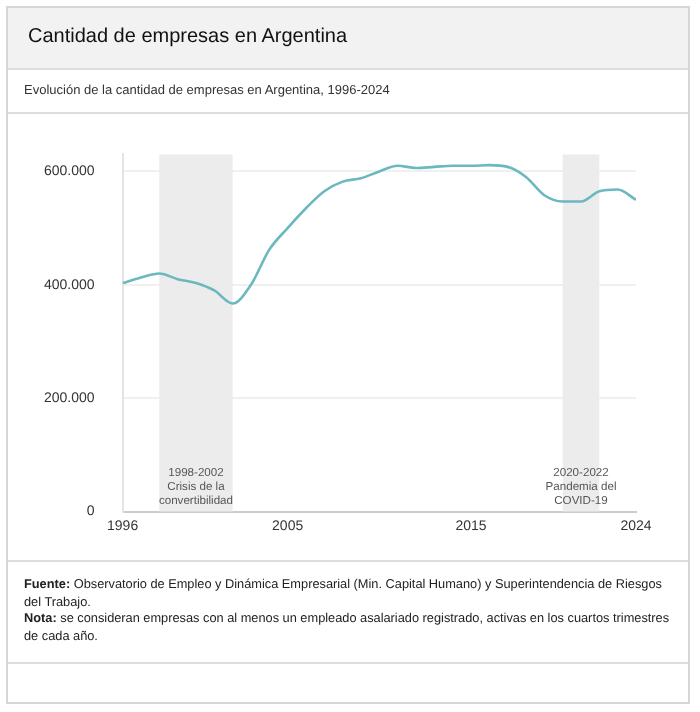  Describe the element at coordinates (348, 39) in the screenshot. I see `chart-title: Cantidad de empresas en Argentina` at that location.